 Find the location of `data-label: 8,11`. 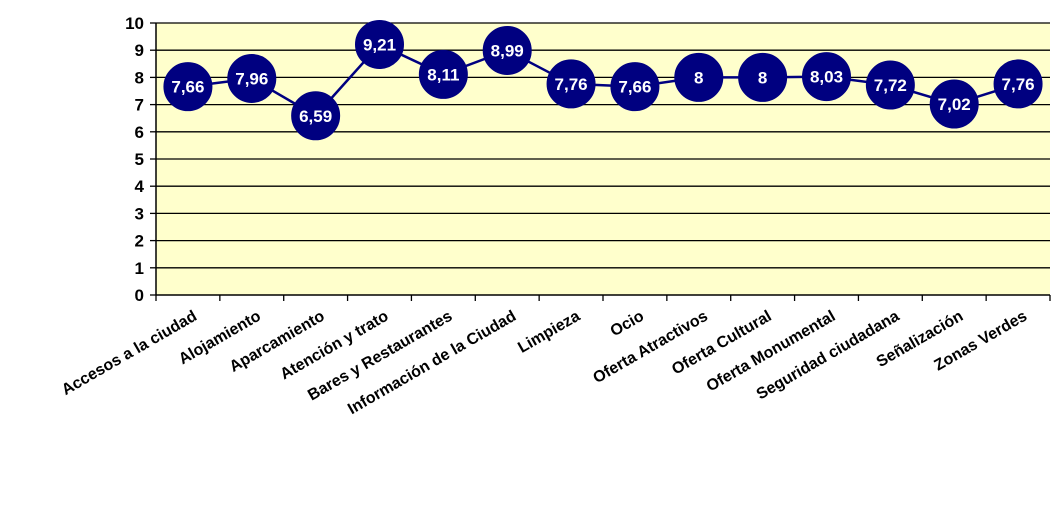

data-label: 8,11 is located at coordinates (443, 74).